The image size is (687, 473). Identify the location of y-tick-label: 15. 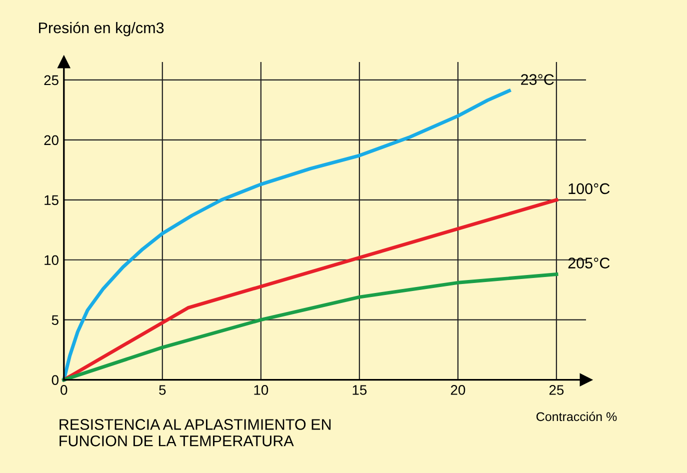
(51, 200).